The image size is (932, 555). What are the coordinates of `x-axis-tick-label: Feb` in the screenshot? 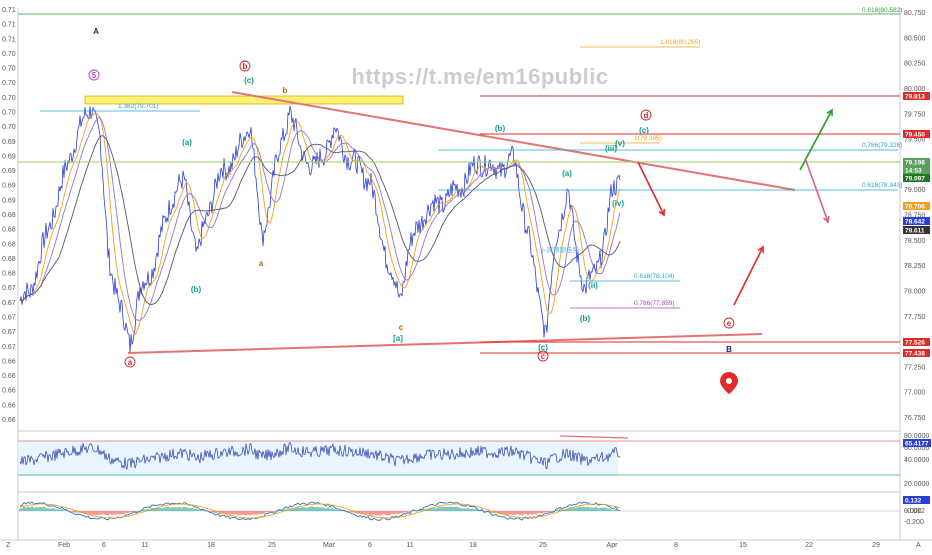 It's located at (64, 545).